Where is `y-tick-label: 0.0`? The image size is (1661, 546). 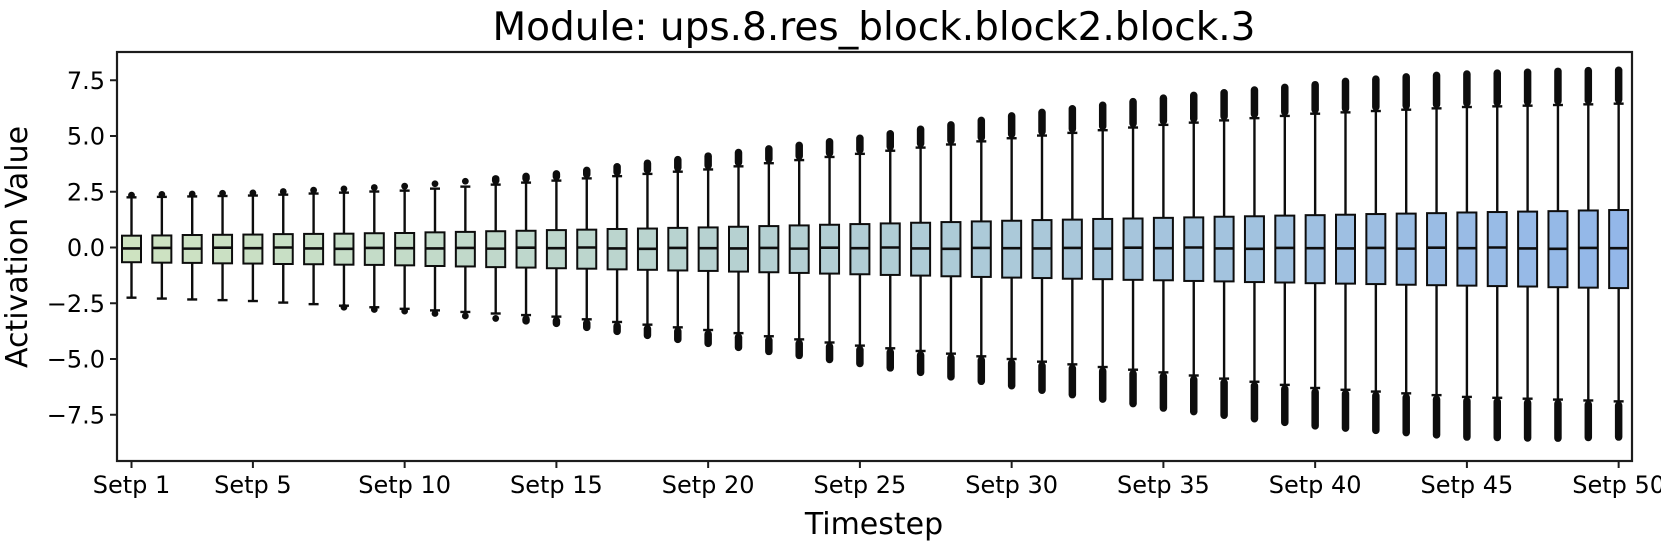 y-tick-label: 0.0 is located at coordinates (86, 248).